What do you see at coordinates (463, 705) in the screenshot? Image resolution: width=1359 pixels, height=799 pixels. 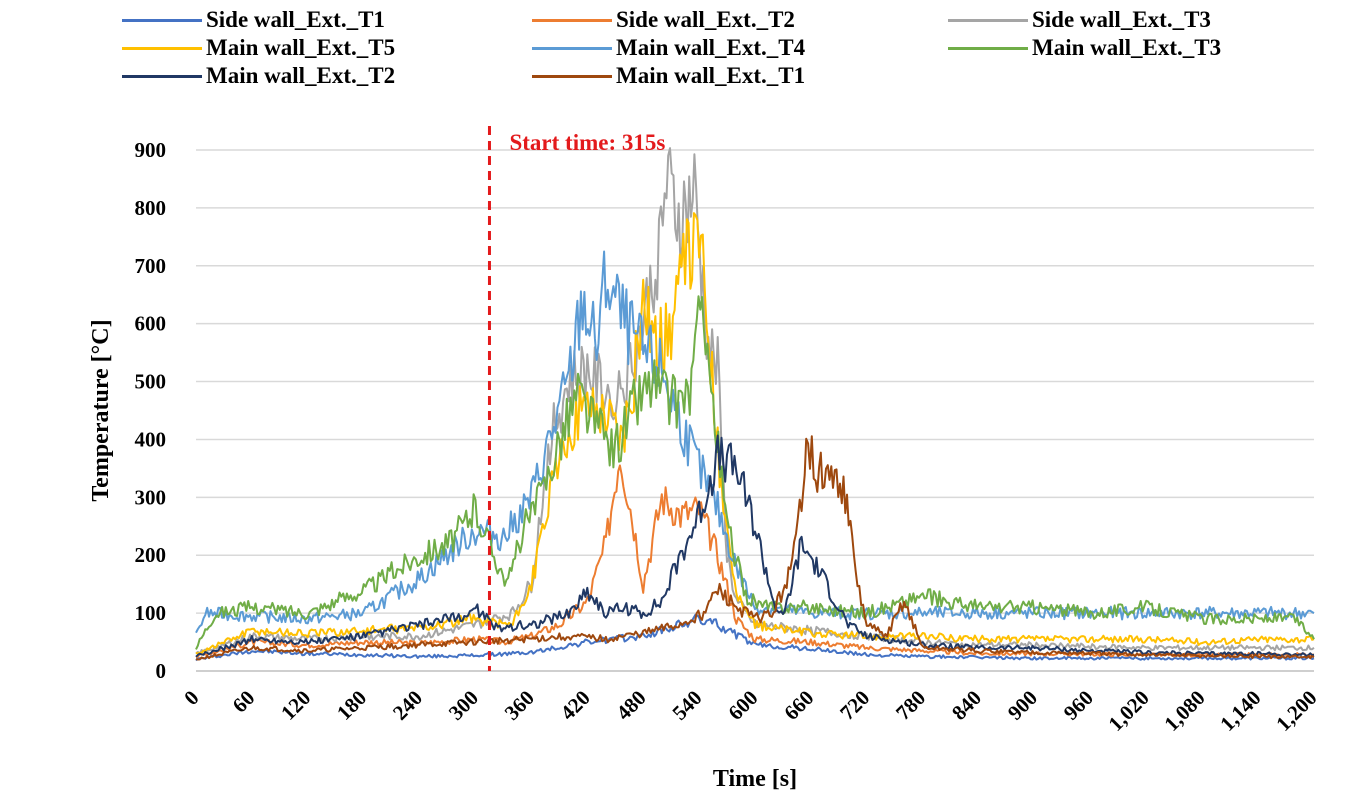 I see `x-tick-label: 300` at bounding box center [463, 705].